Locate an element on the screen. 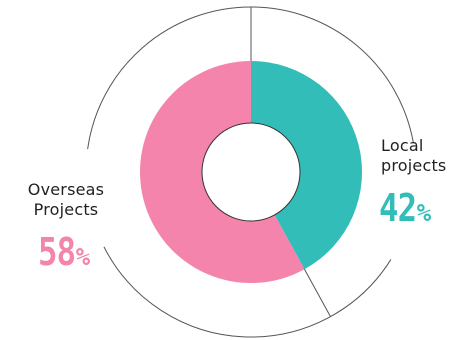 Image resolution: width=470 pixels, height=340 pixels. local-projects-label: Local projects is located at coordinates (413, 156).